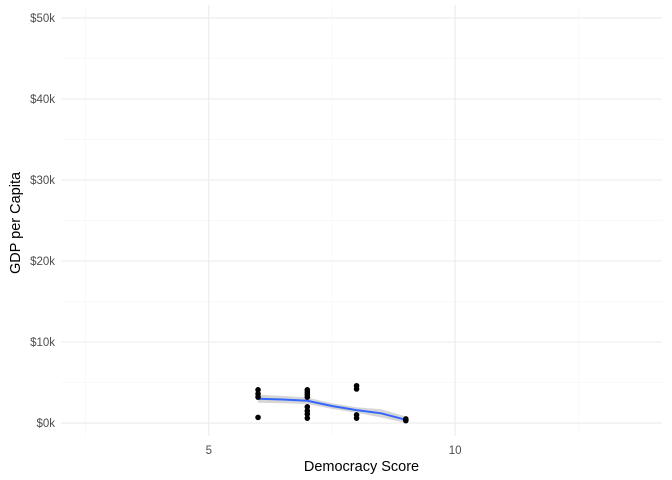  I want to click on data-points, so click(332, 403).